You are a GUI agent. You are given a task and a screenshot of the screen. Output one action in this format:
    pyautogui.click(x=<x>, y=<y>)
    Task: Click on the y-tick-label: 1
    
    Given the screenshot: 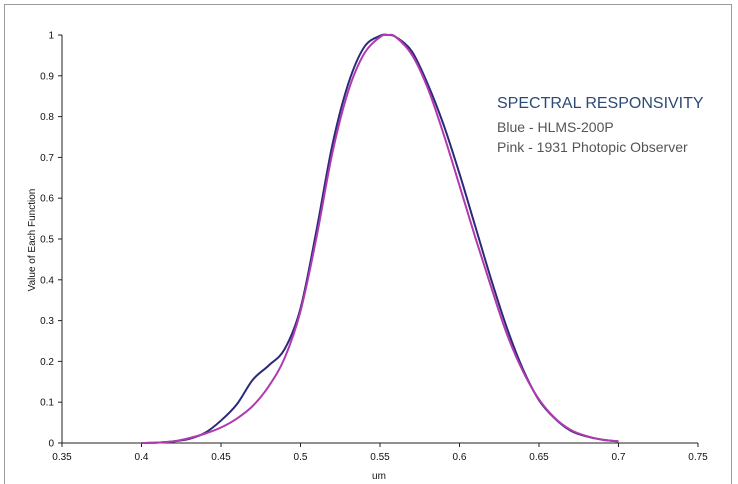 What is the action you would take?
    pyautogui.click(x=51, y=36)
    